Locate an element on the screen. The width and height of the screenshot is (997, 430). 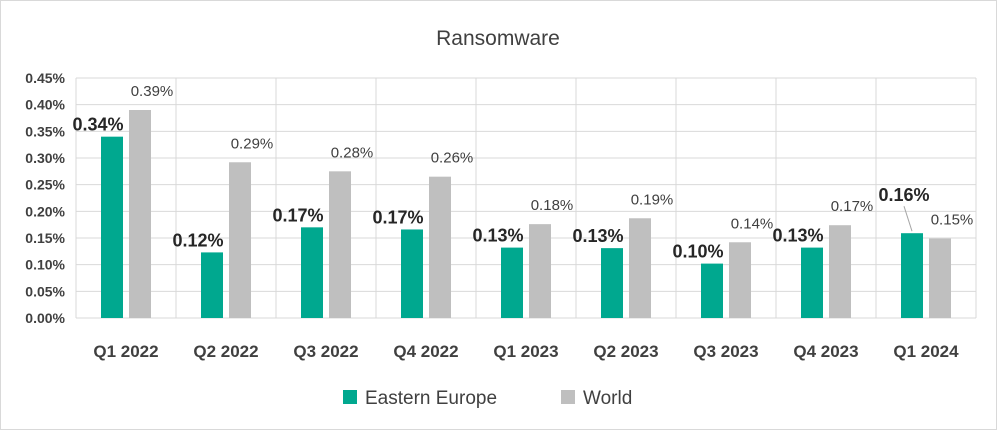
data-label-world: 0.29% is located at coordinates (252, 143).